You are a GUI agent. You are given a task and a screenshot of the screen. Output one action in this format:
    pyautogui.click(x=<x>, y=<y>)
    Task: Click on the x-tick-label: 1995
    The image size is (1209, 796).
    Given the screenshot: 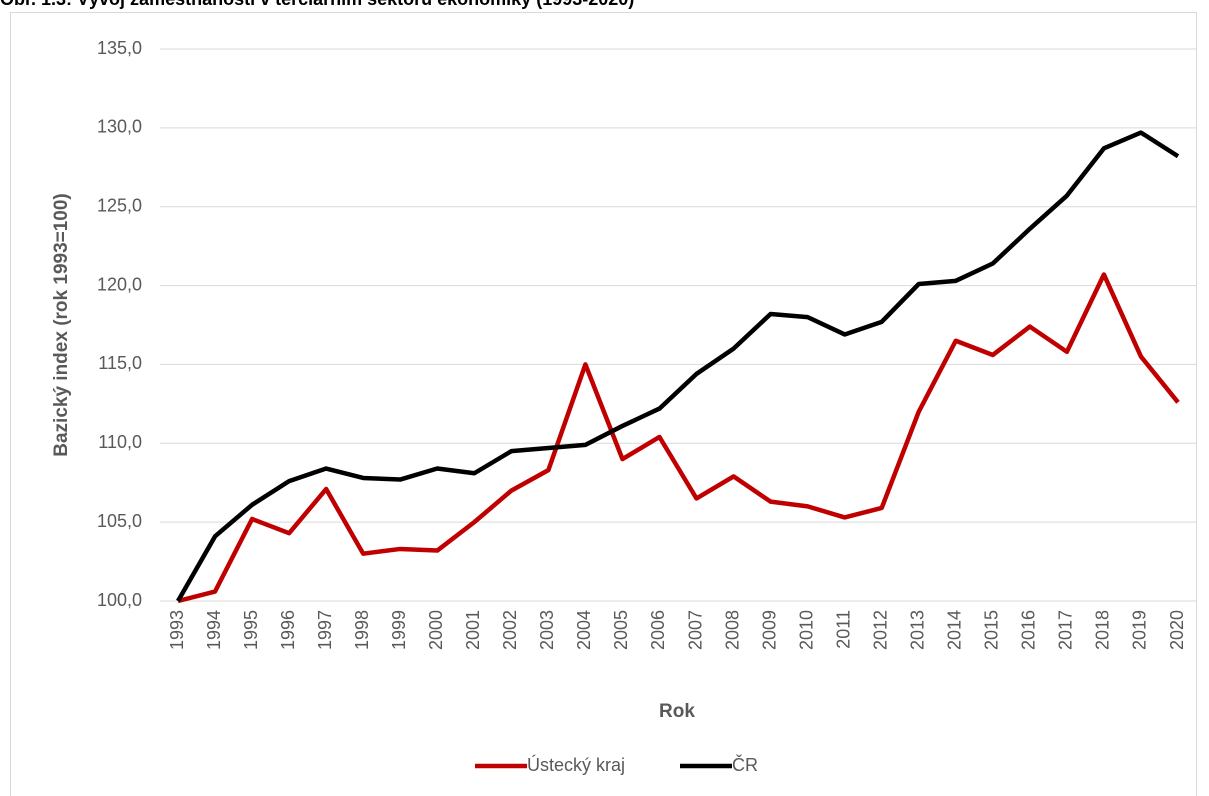 What is the action you would take?
    pyautogui.click(x=251, y=630)
    